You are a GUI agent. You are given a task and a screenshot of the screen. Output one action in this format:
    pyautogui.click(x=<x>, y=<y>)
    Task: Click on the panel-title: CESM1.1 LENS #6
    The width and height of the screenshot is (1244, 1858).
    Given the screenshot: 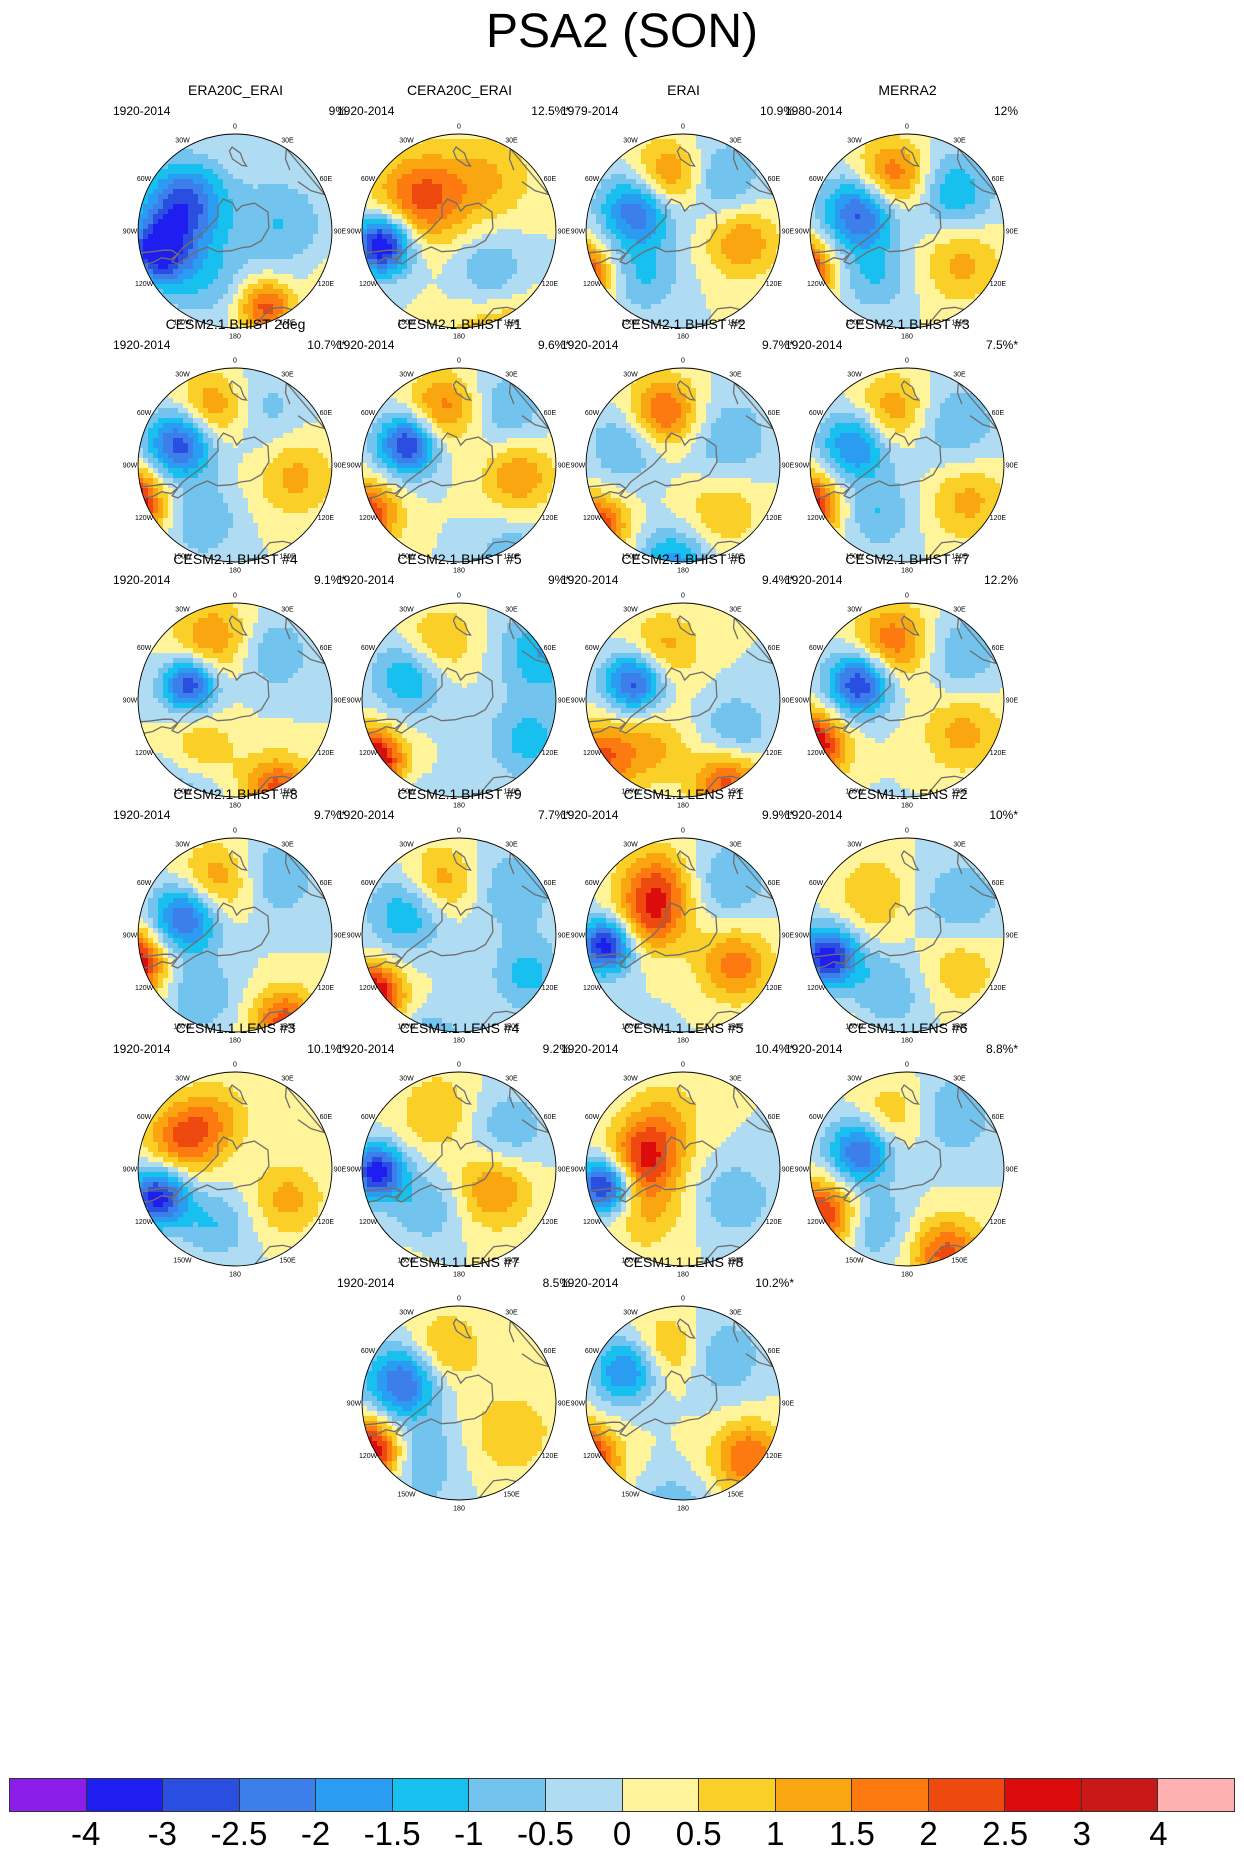 What is the action you would take?
    pyautogui.click(x=907, y=1028)
    